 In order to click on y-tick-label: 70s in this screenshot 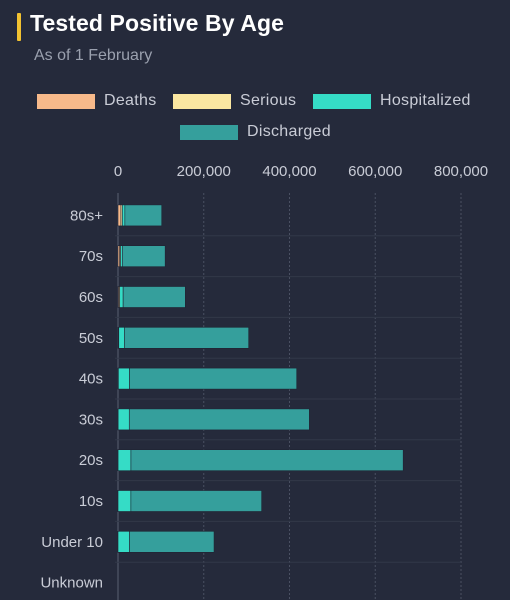, I will do `click(91, 256)`.